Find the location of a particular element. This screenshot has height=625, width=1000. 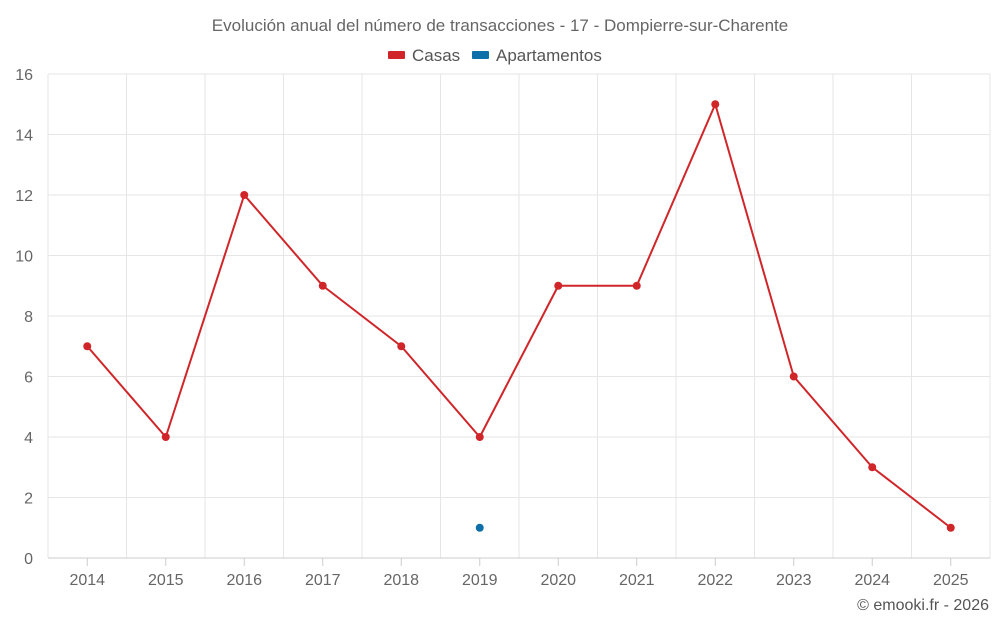

credit-text: © emooki.fr - 2026 is located at coordinates (923, 605).